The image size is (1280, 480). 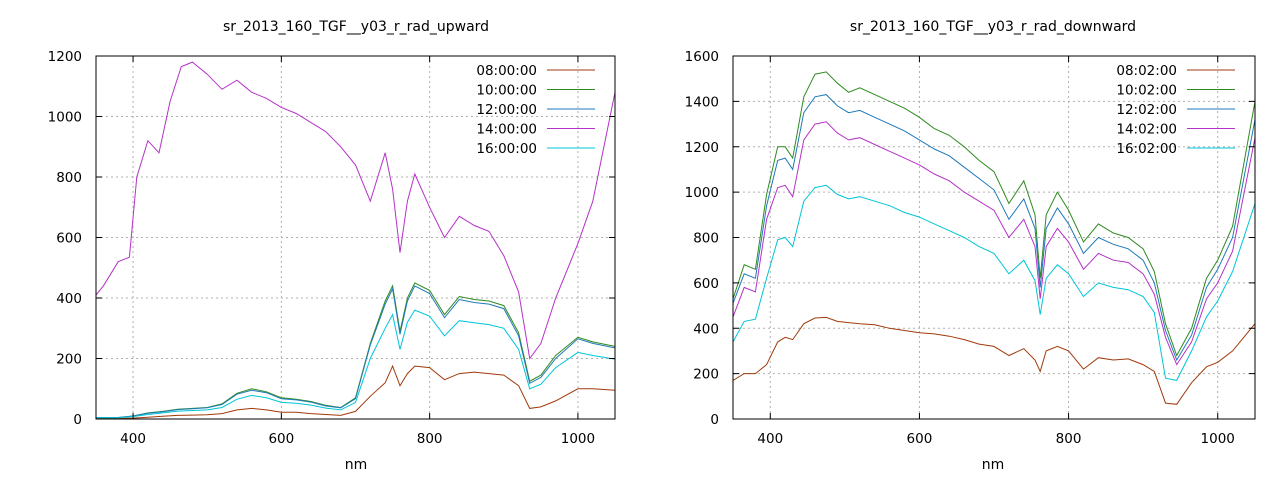 I want to click on x-axis-label-downward: nm, so click(x=993, y=465).